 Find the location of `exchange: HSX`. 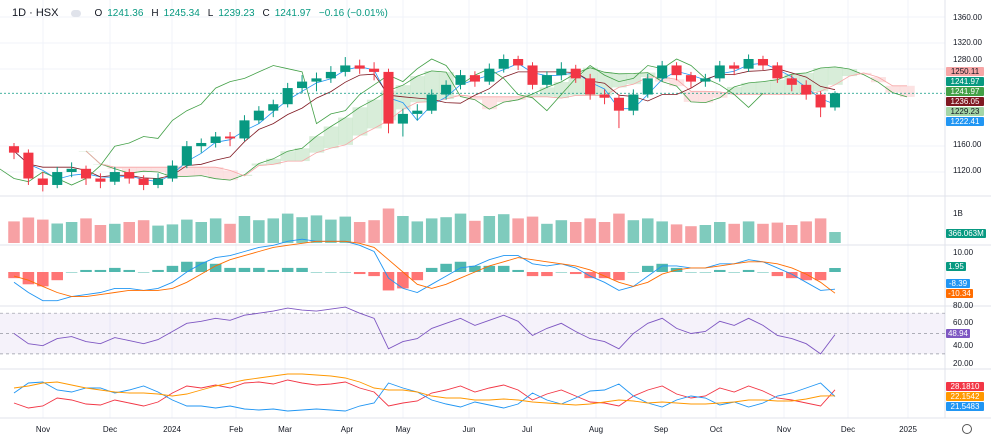

exchange: HSX is located at coordinates (47, 13).